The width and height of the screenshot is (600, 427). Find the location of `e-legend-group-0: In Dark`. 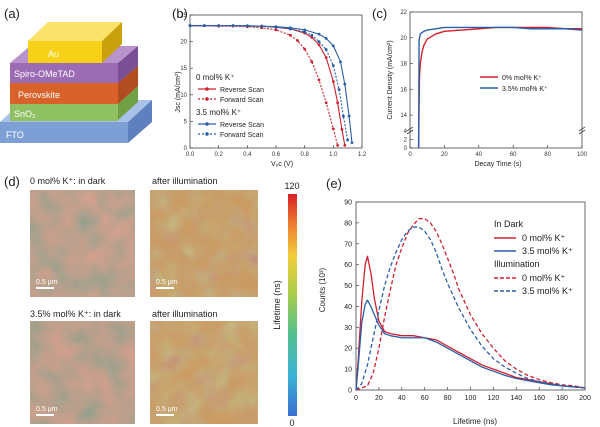

e-legend-group-0: In Dark is located at coordinates (509, 224).